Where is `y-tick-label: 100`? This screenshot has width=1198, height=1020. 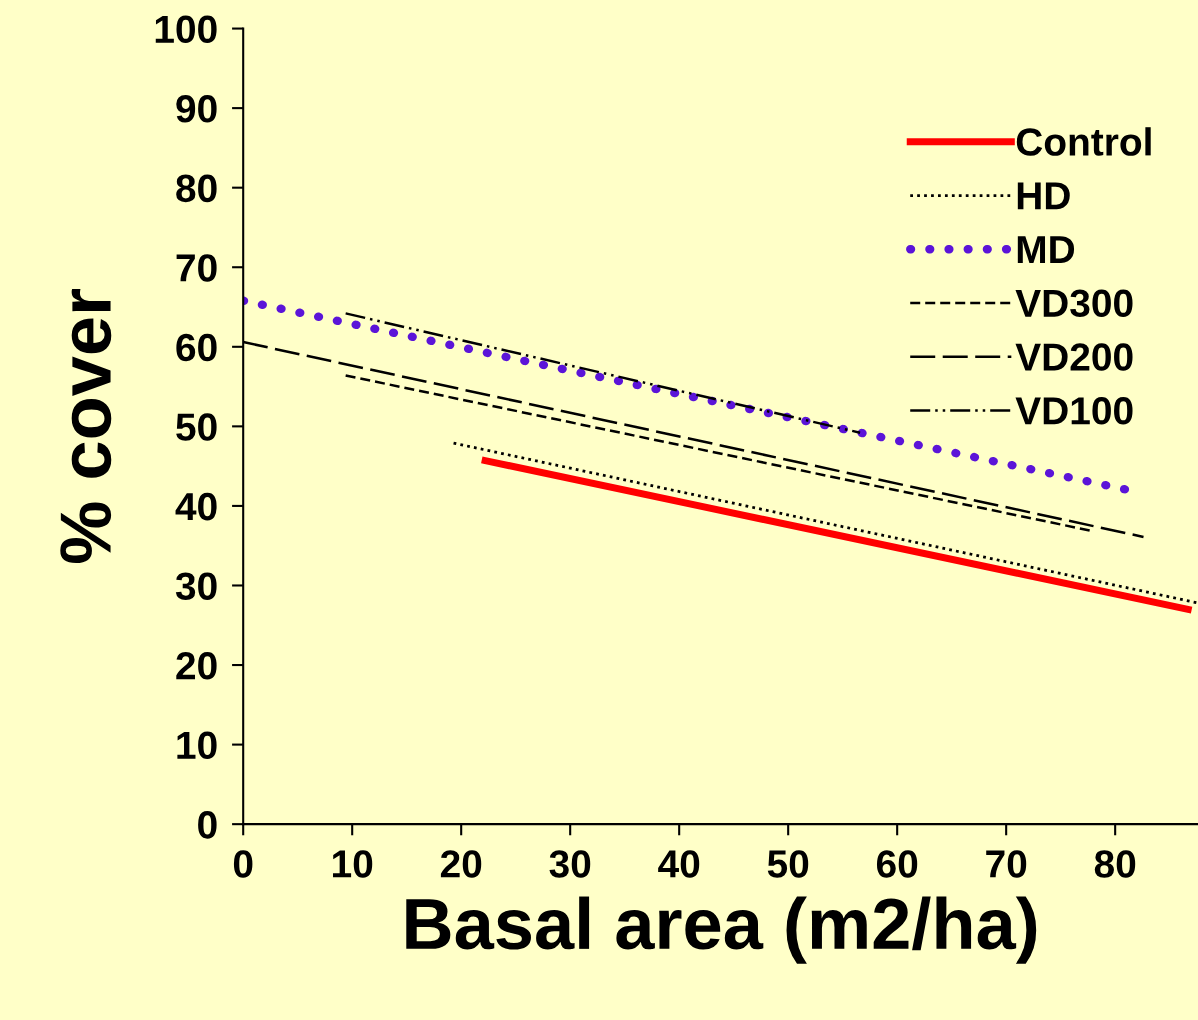
y-tick-label: 100 is located at coordinates (186, 29).